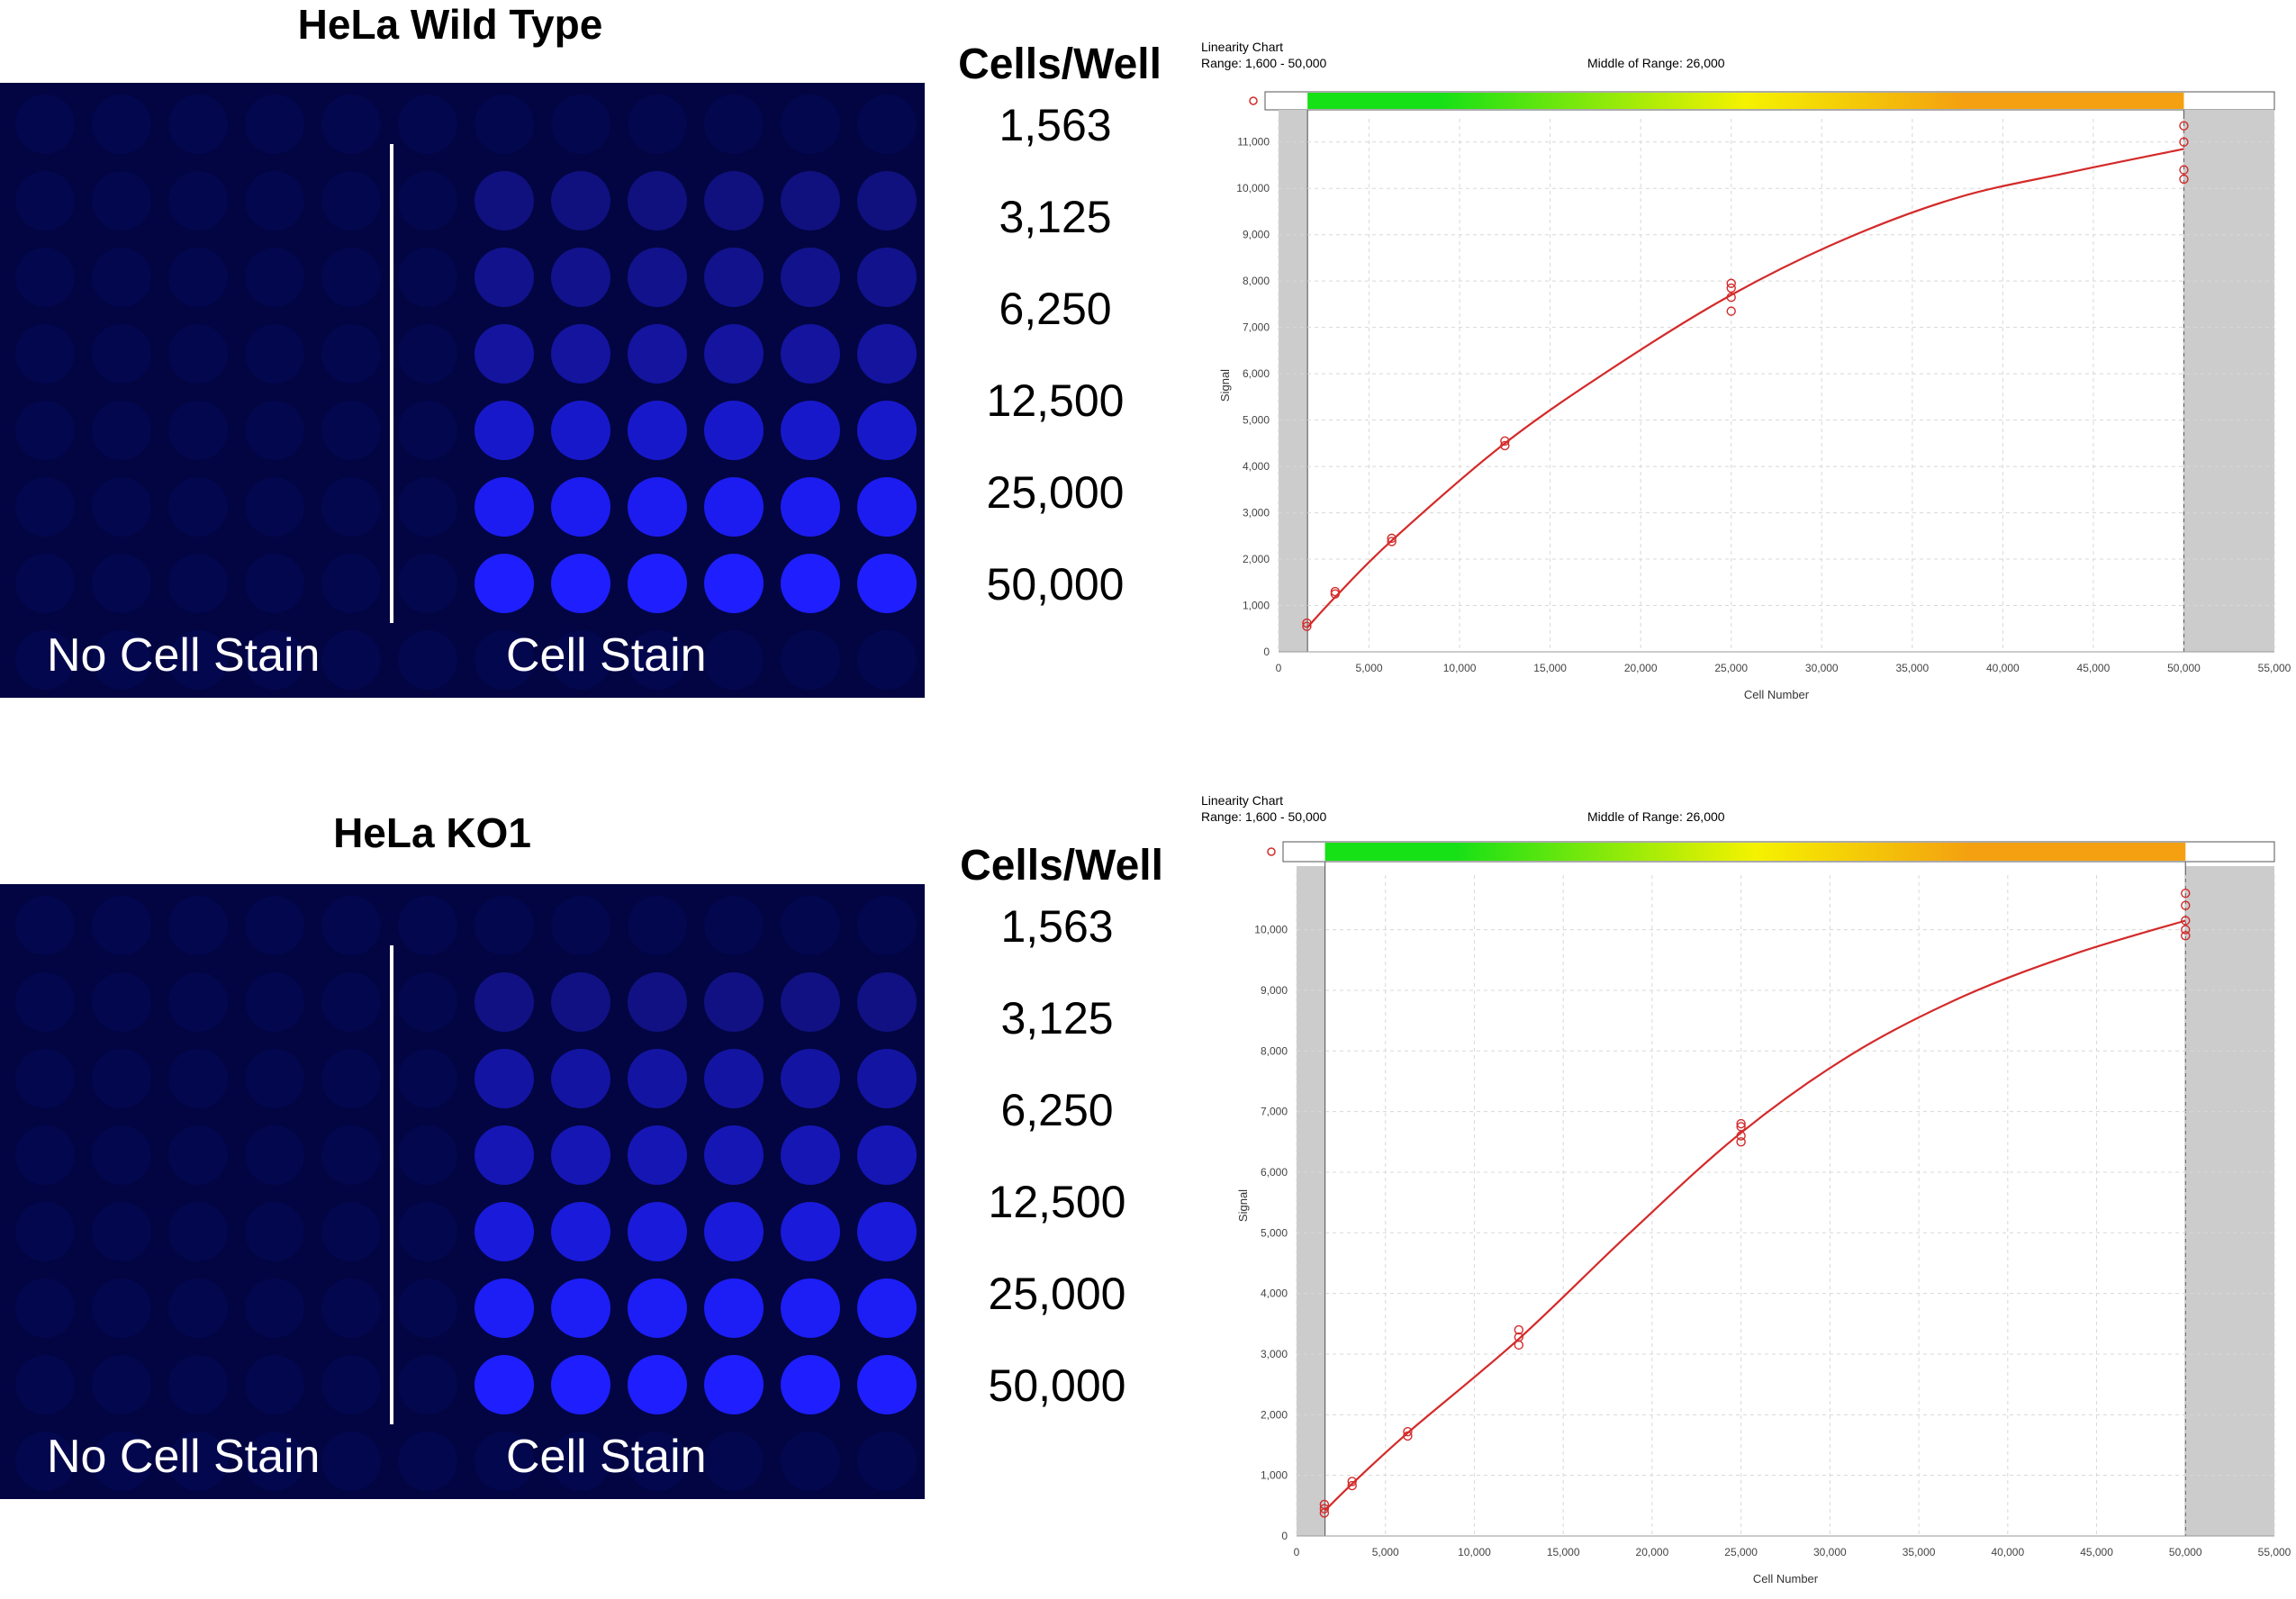 The image size is (2296, 1599). What do you see at coordinates (1741, 1552) in the screenshot?
I see `x-tick-label: 25,000` at bounding box center [1741, 1552].